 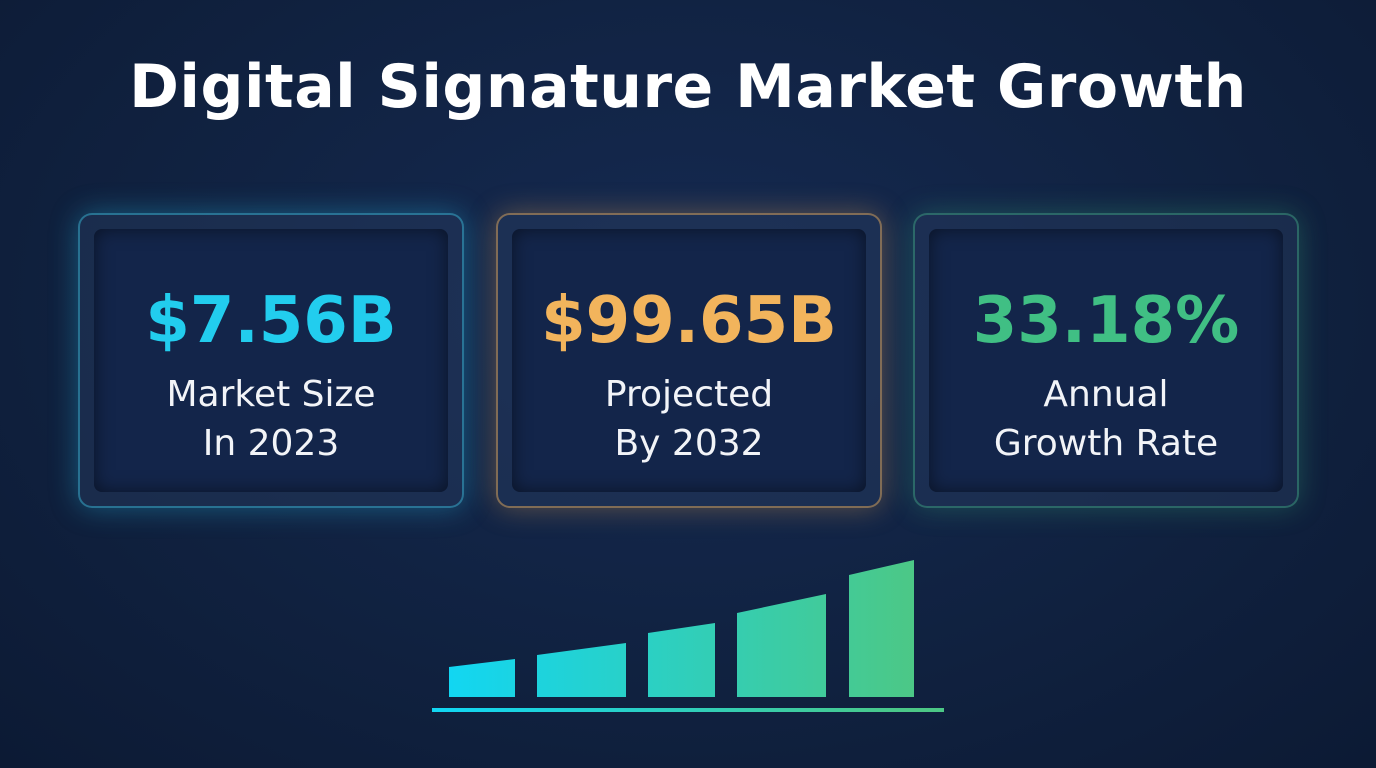 I want to click on stat-value: $7.56B, so click(x=271, y=321).